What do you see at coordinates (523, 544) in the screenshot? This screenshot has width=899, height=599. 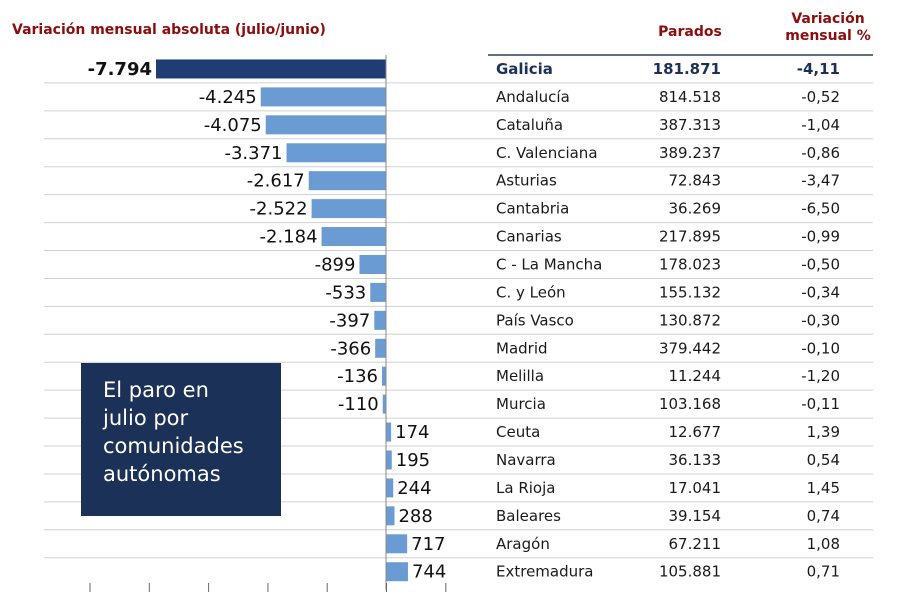 I see `region-name: Aragón` at bounding box center [523, 544].